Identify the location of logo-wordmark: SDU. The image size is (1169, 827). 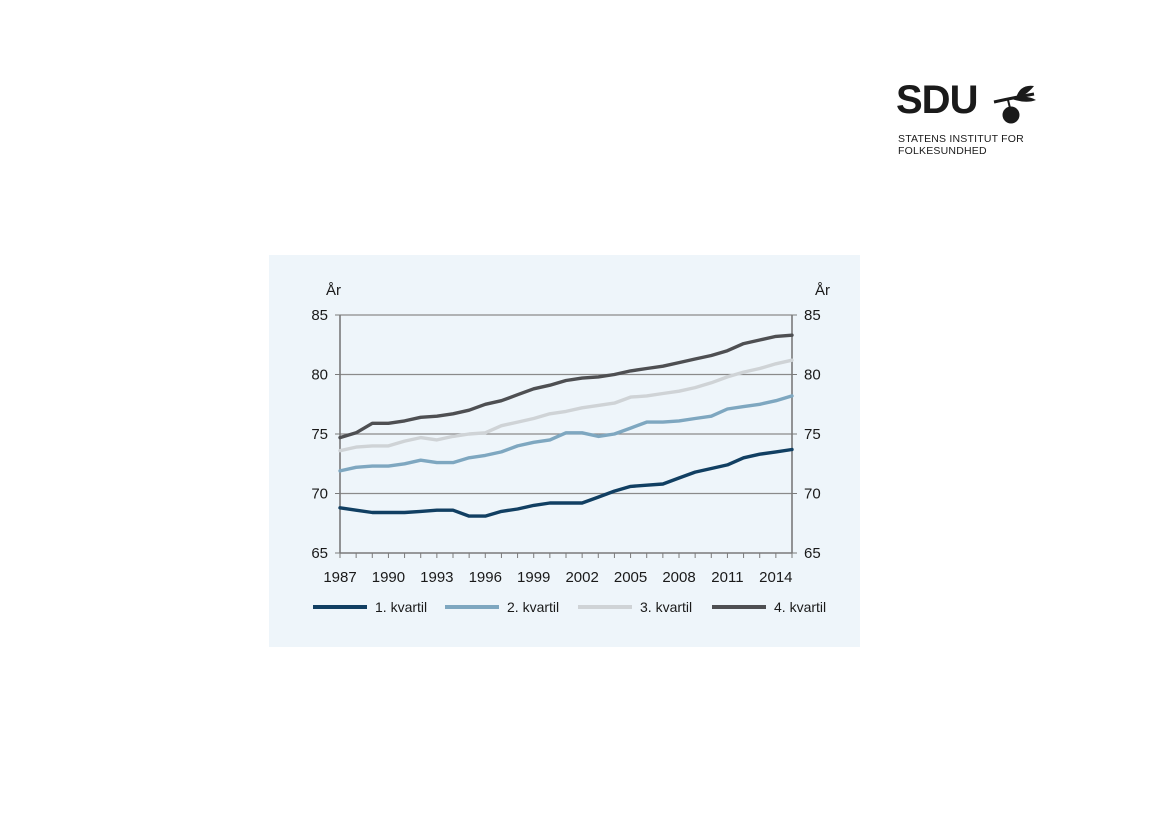
(937, 100).